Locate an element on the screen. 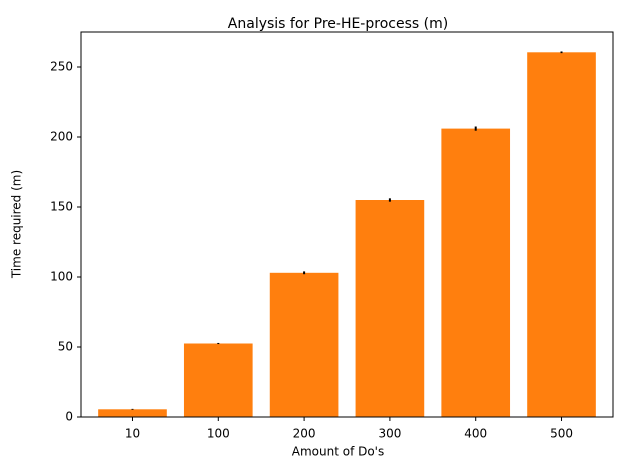  y-tick-label-250: 250 is located at coordinates (61, 67).